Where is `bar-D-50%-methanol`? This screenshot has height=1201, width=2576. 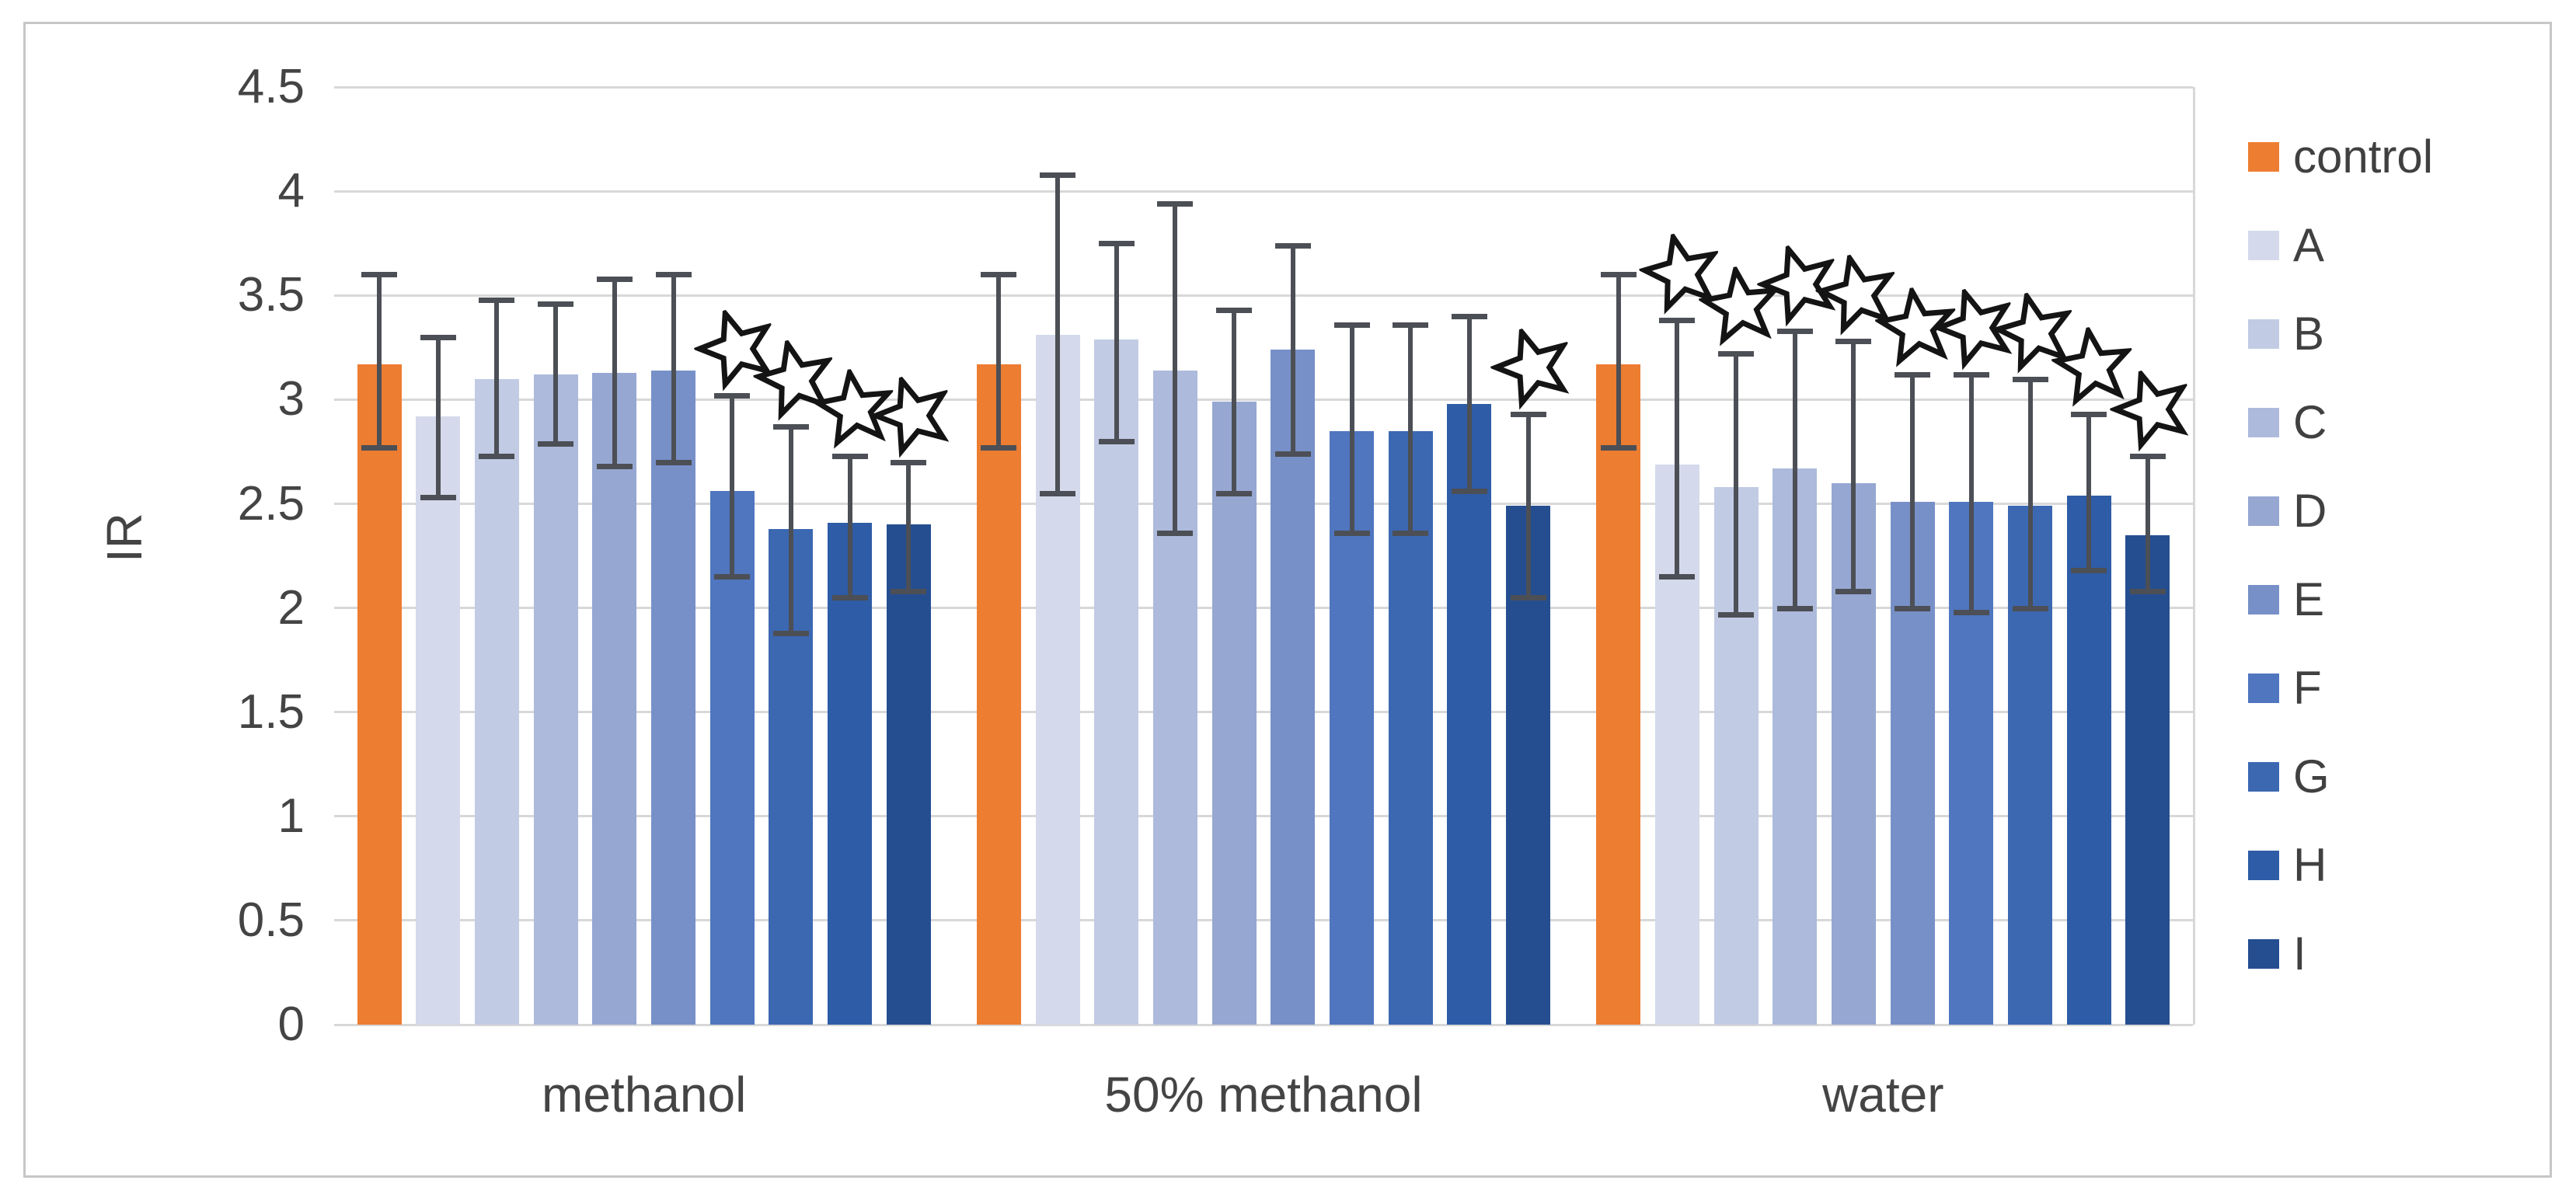 bar-D-50%-methanol is located at coordinates (1234, 713).